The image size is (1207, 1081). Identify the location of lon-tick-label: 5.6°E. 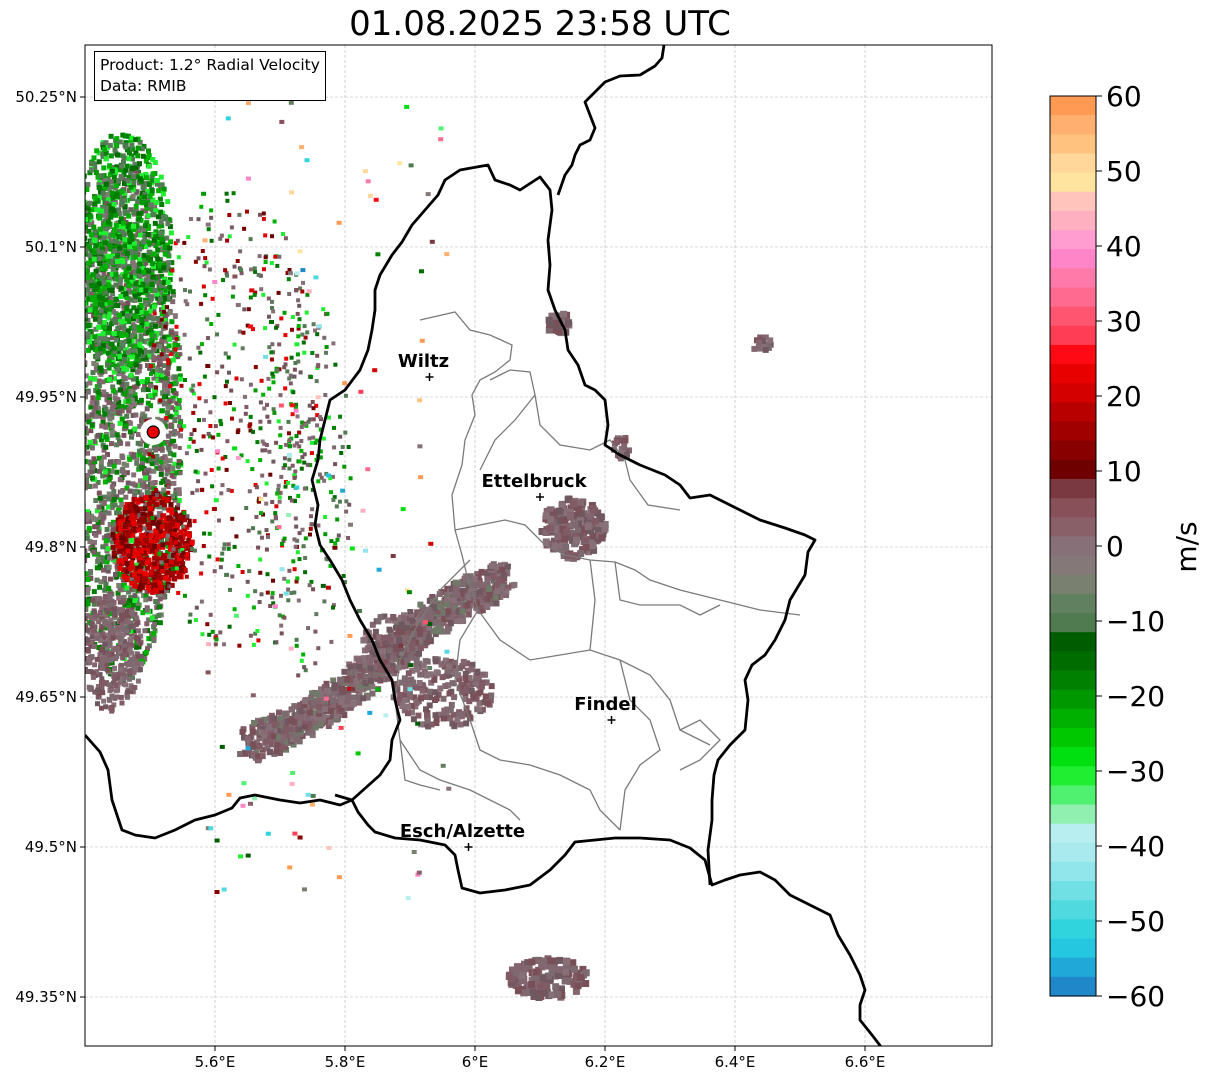
(215, 1062).